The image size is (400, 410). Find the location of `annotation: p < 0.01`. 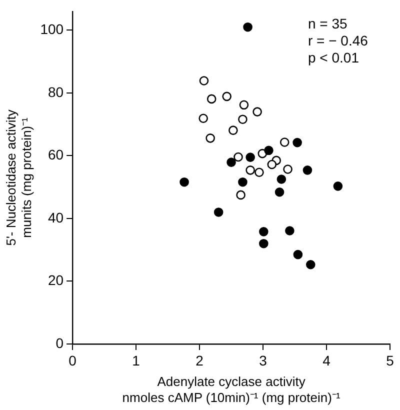

annotation: p < 0.01 is located at coordinates (334, 57).